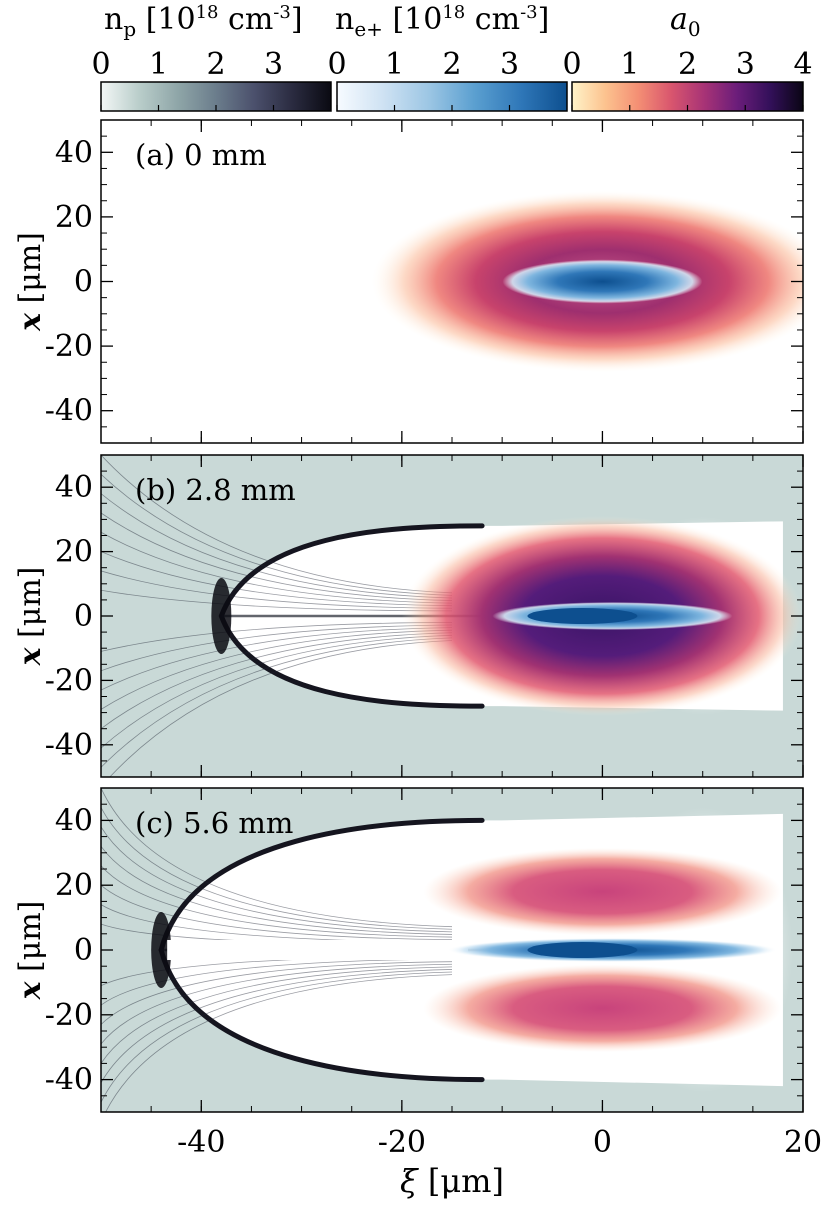  Describe the element at coordinates (201, 155) in the screenshot. I see `panel-label: (a) 0 mm` at that location.